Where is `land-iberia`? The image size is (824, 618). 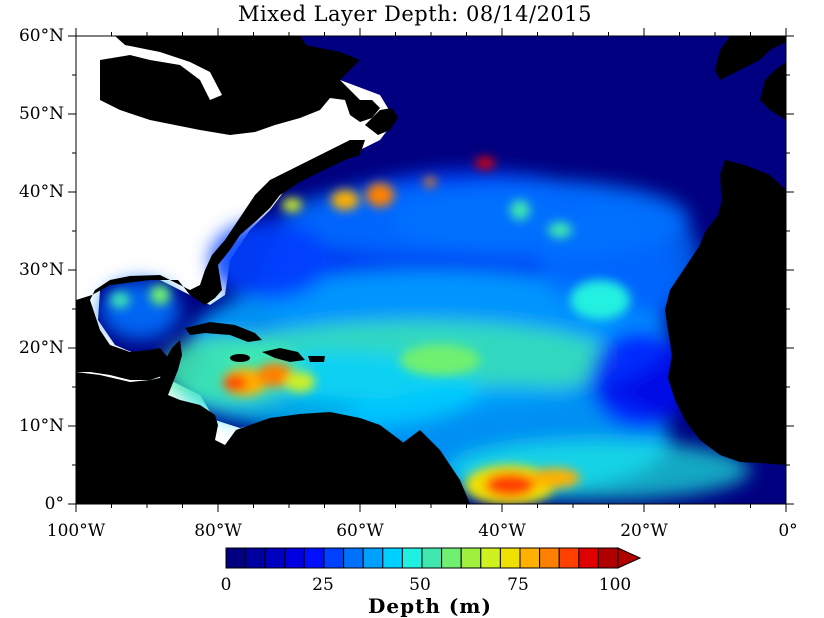 land-iberia is located at coordinates (750, 78).